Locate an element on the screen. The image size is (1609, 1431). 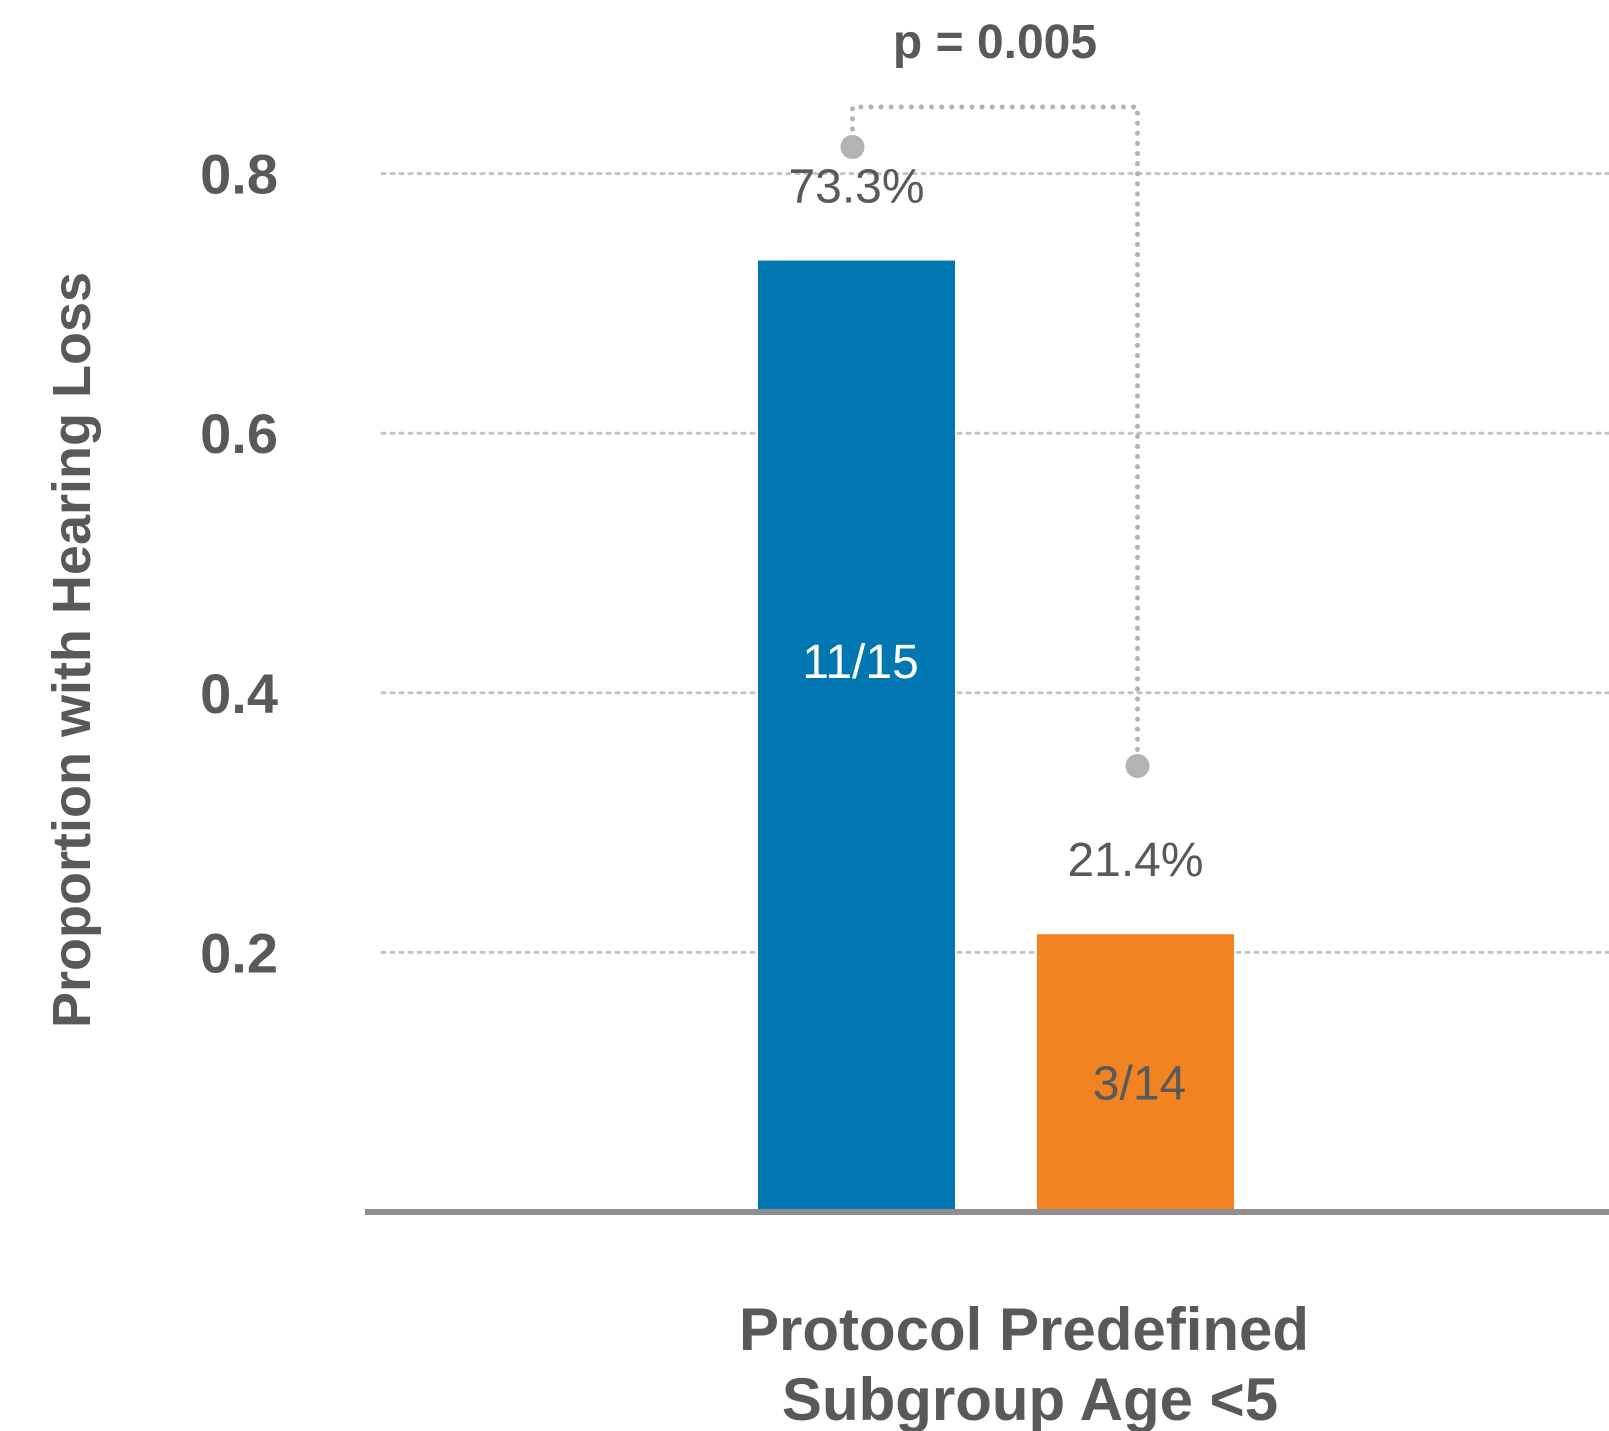
bracket-dot-left is located at coordinates (852, 147).